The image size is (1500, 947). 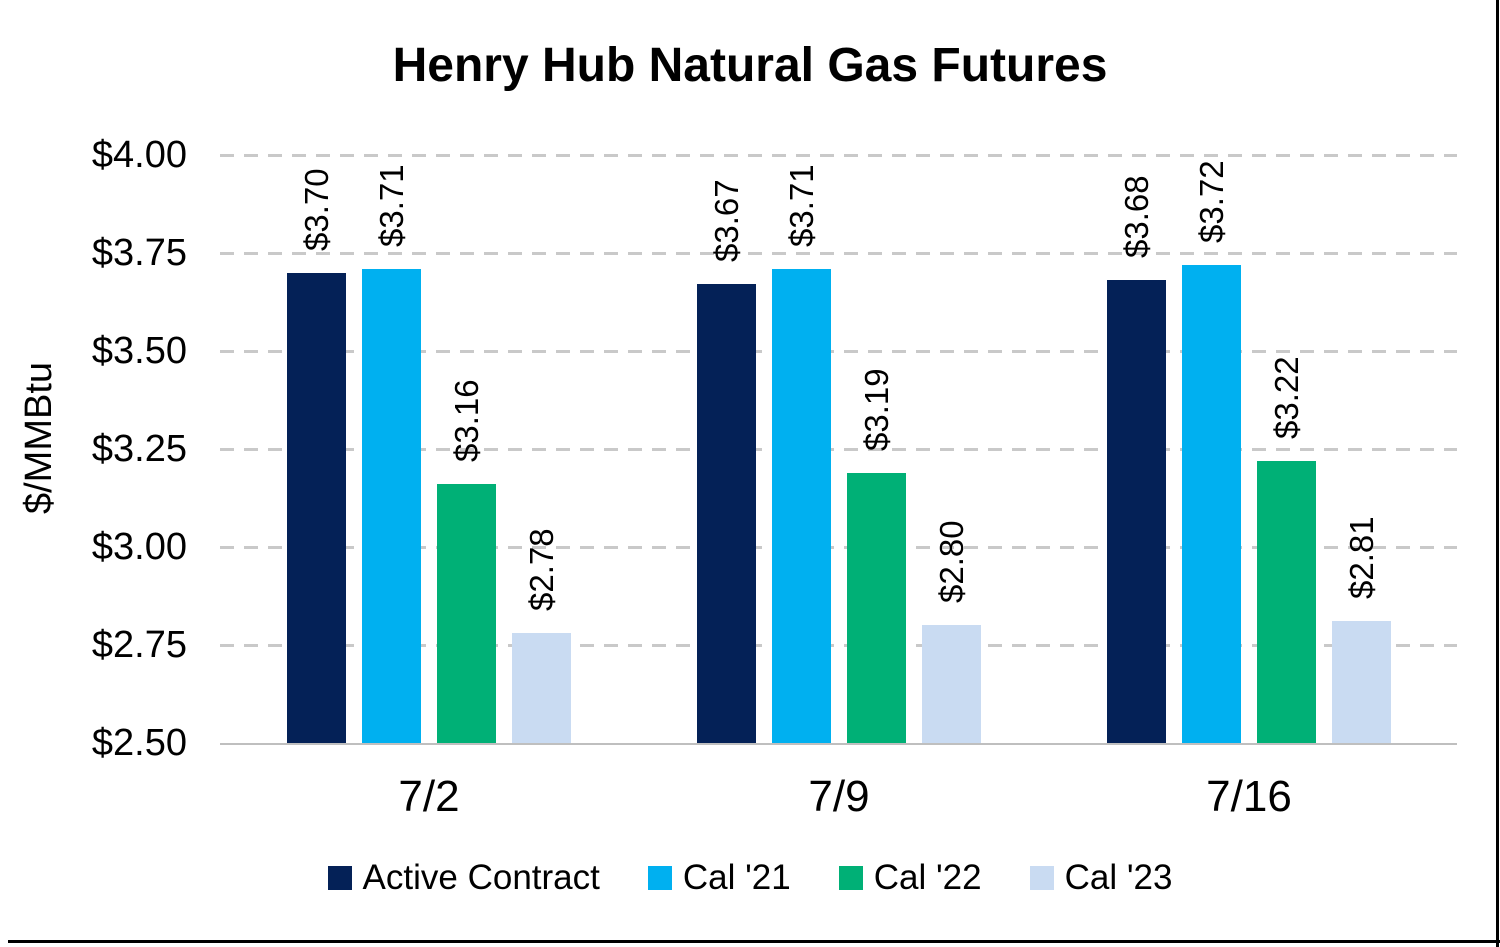 I want to click on legend-label-active-contract: Active Contract, so click(x=481, y=877).